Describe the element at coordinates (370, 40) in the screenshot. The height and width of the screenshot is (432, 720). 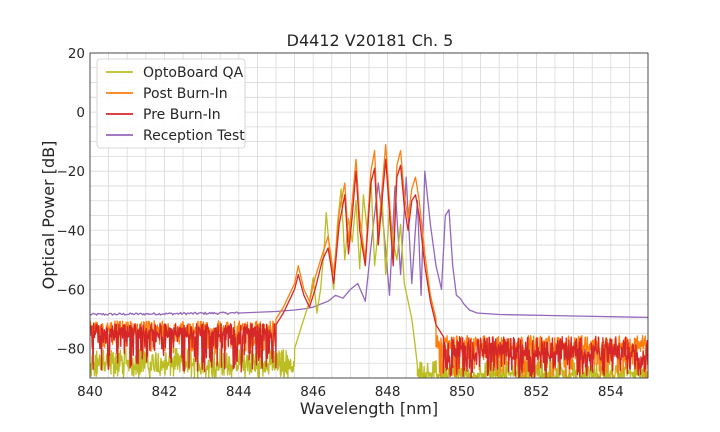
I see `chart-title: D4412 V20181 Ch. 5` at that location.